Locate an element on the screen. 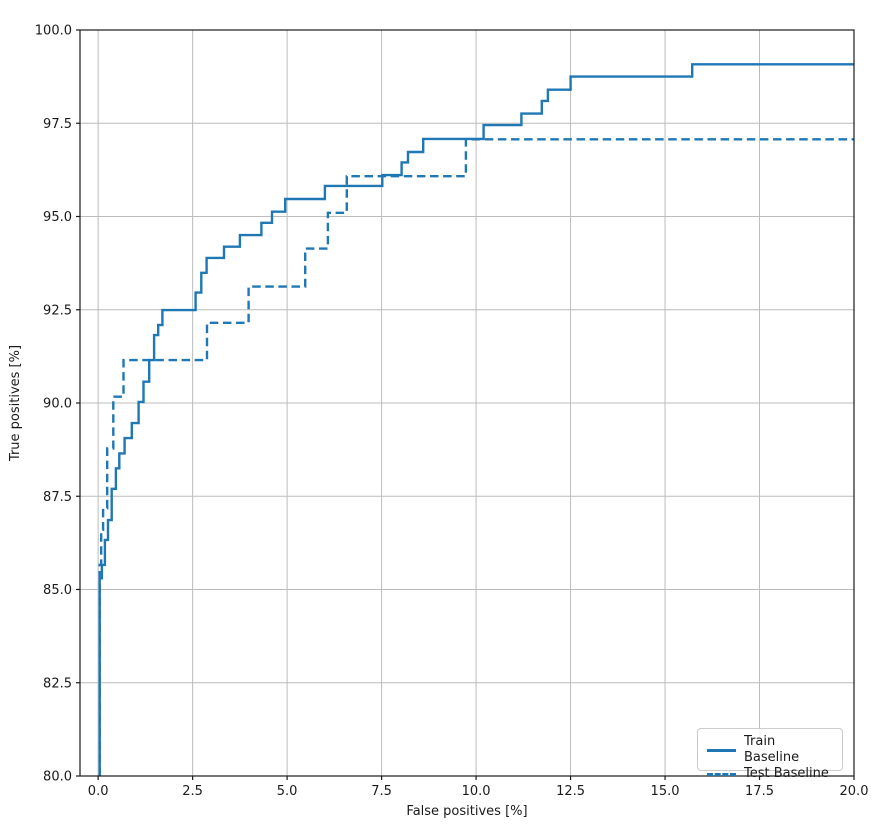 The width and height of the screenshot is (874, 833). solid-line-swatch is located at coordinates (721, 750).